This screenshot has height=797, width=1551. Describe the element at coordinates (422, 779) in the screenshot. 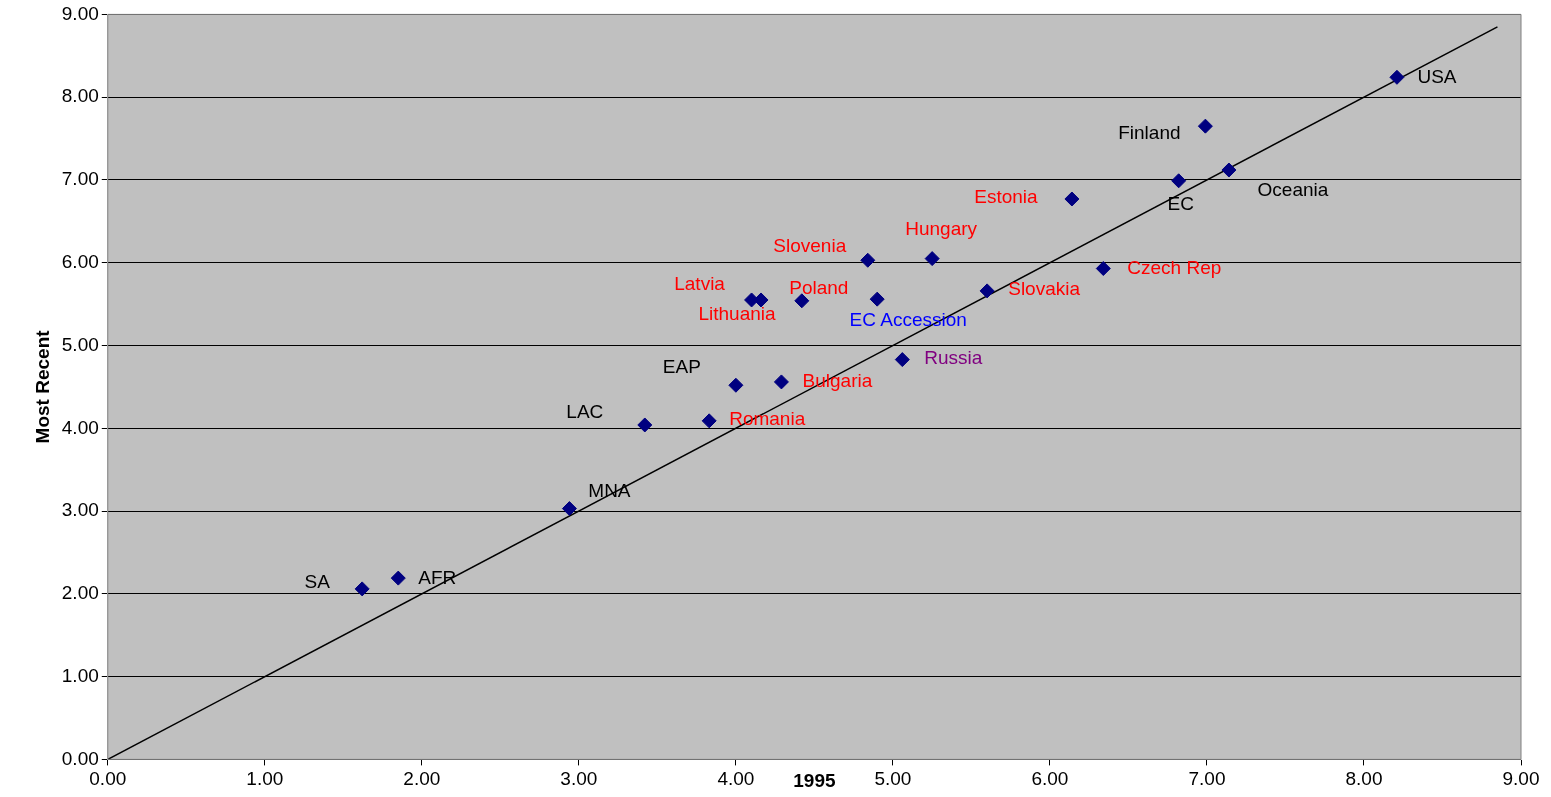

I see `x-tick-label: 2.00` at that location.